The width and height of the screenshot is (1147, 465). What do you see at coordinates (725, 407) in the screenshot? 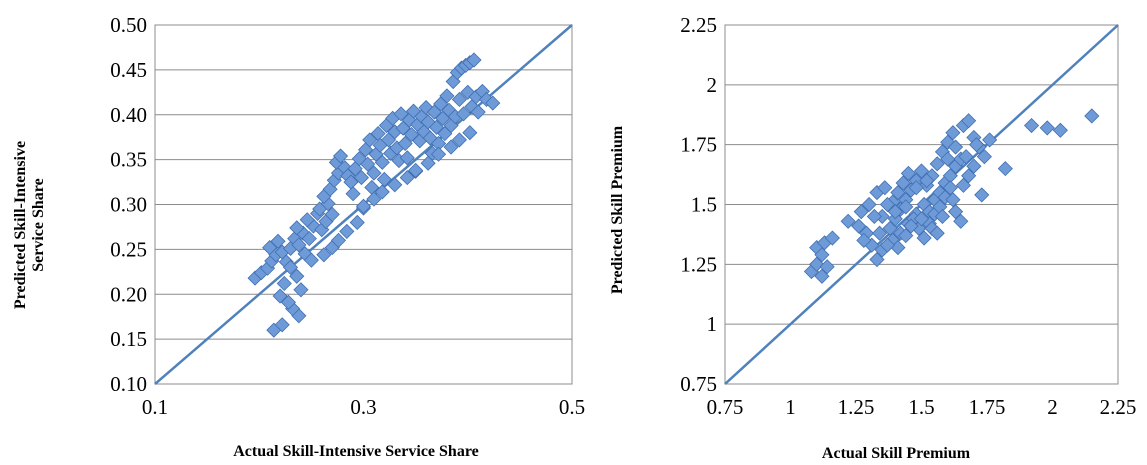
I see `x-tick-label: 0.75` at bounding box center [725, 407].